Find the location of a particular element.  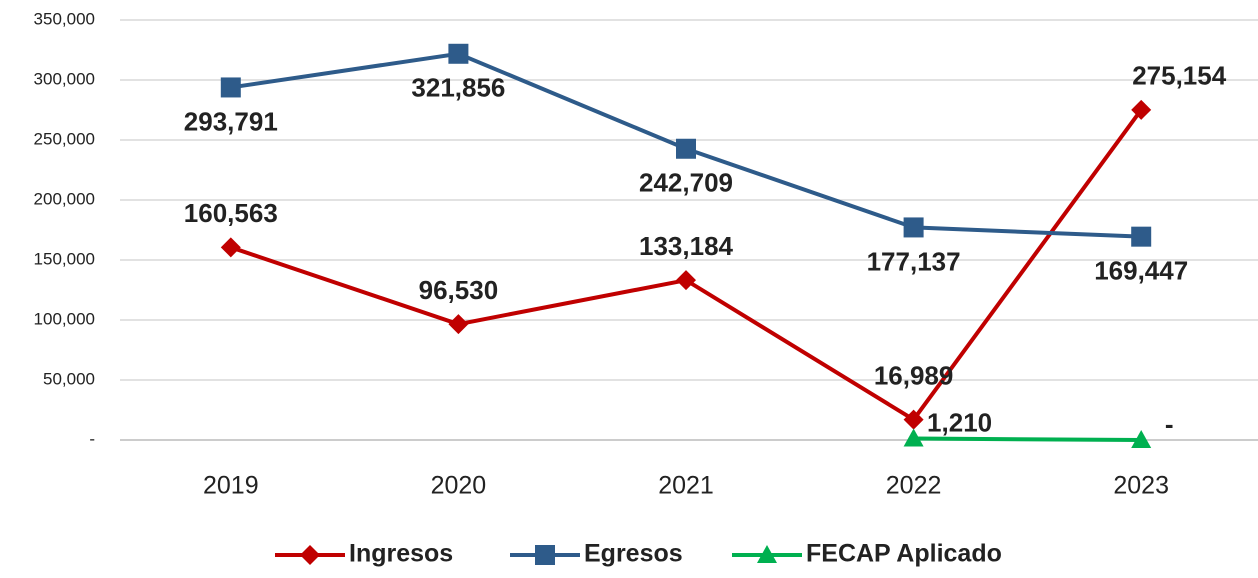

value-label: 133,184 is located at coordinates (686, 246).